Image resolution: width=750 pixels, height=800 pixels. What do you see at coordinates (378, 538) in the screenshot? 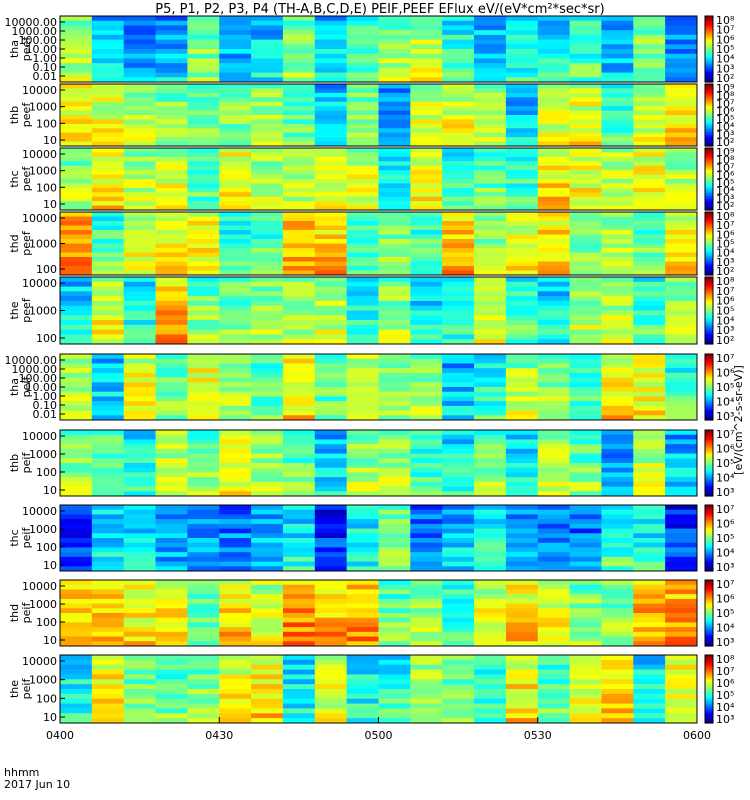
I see `panel-frame` at bounding box center [378, 538].